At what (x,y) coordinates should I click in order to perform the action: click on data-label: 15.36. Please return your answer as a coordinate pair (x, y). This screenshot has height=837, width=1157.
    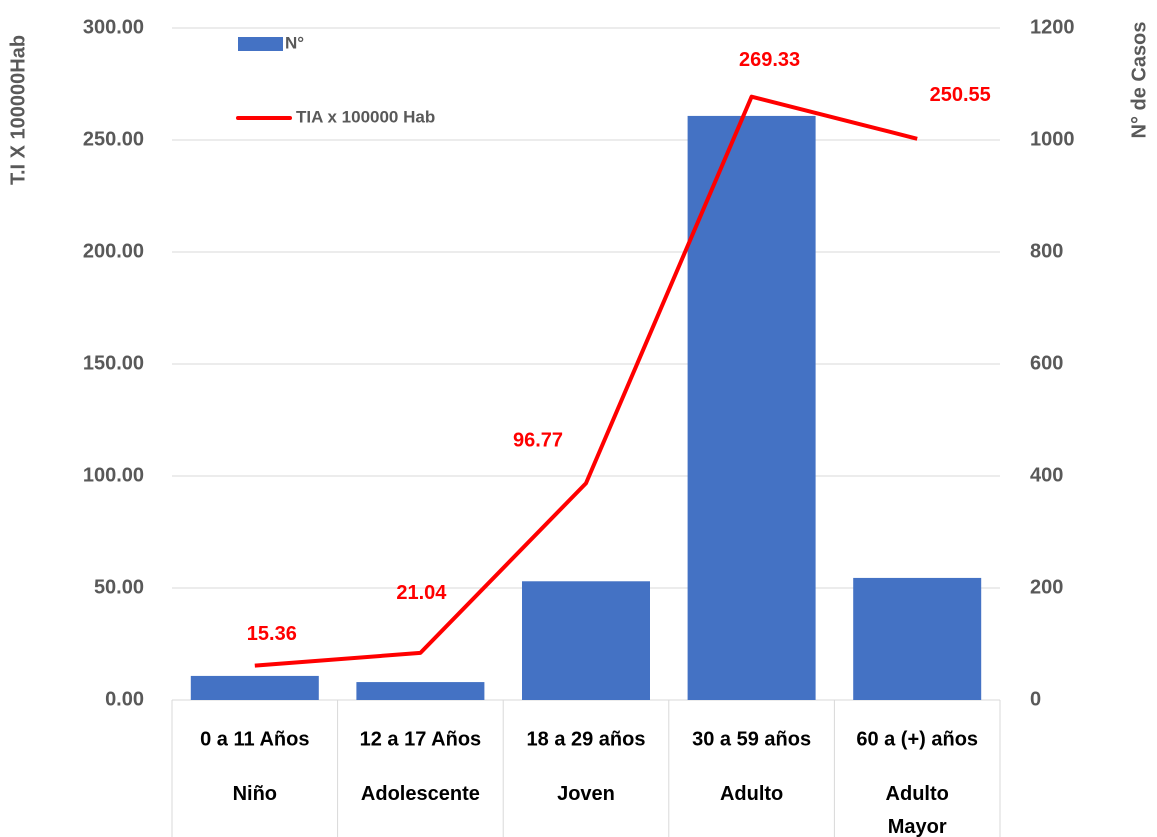
    Looking at the image, I should click on (272, 634).